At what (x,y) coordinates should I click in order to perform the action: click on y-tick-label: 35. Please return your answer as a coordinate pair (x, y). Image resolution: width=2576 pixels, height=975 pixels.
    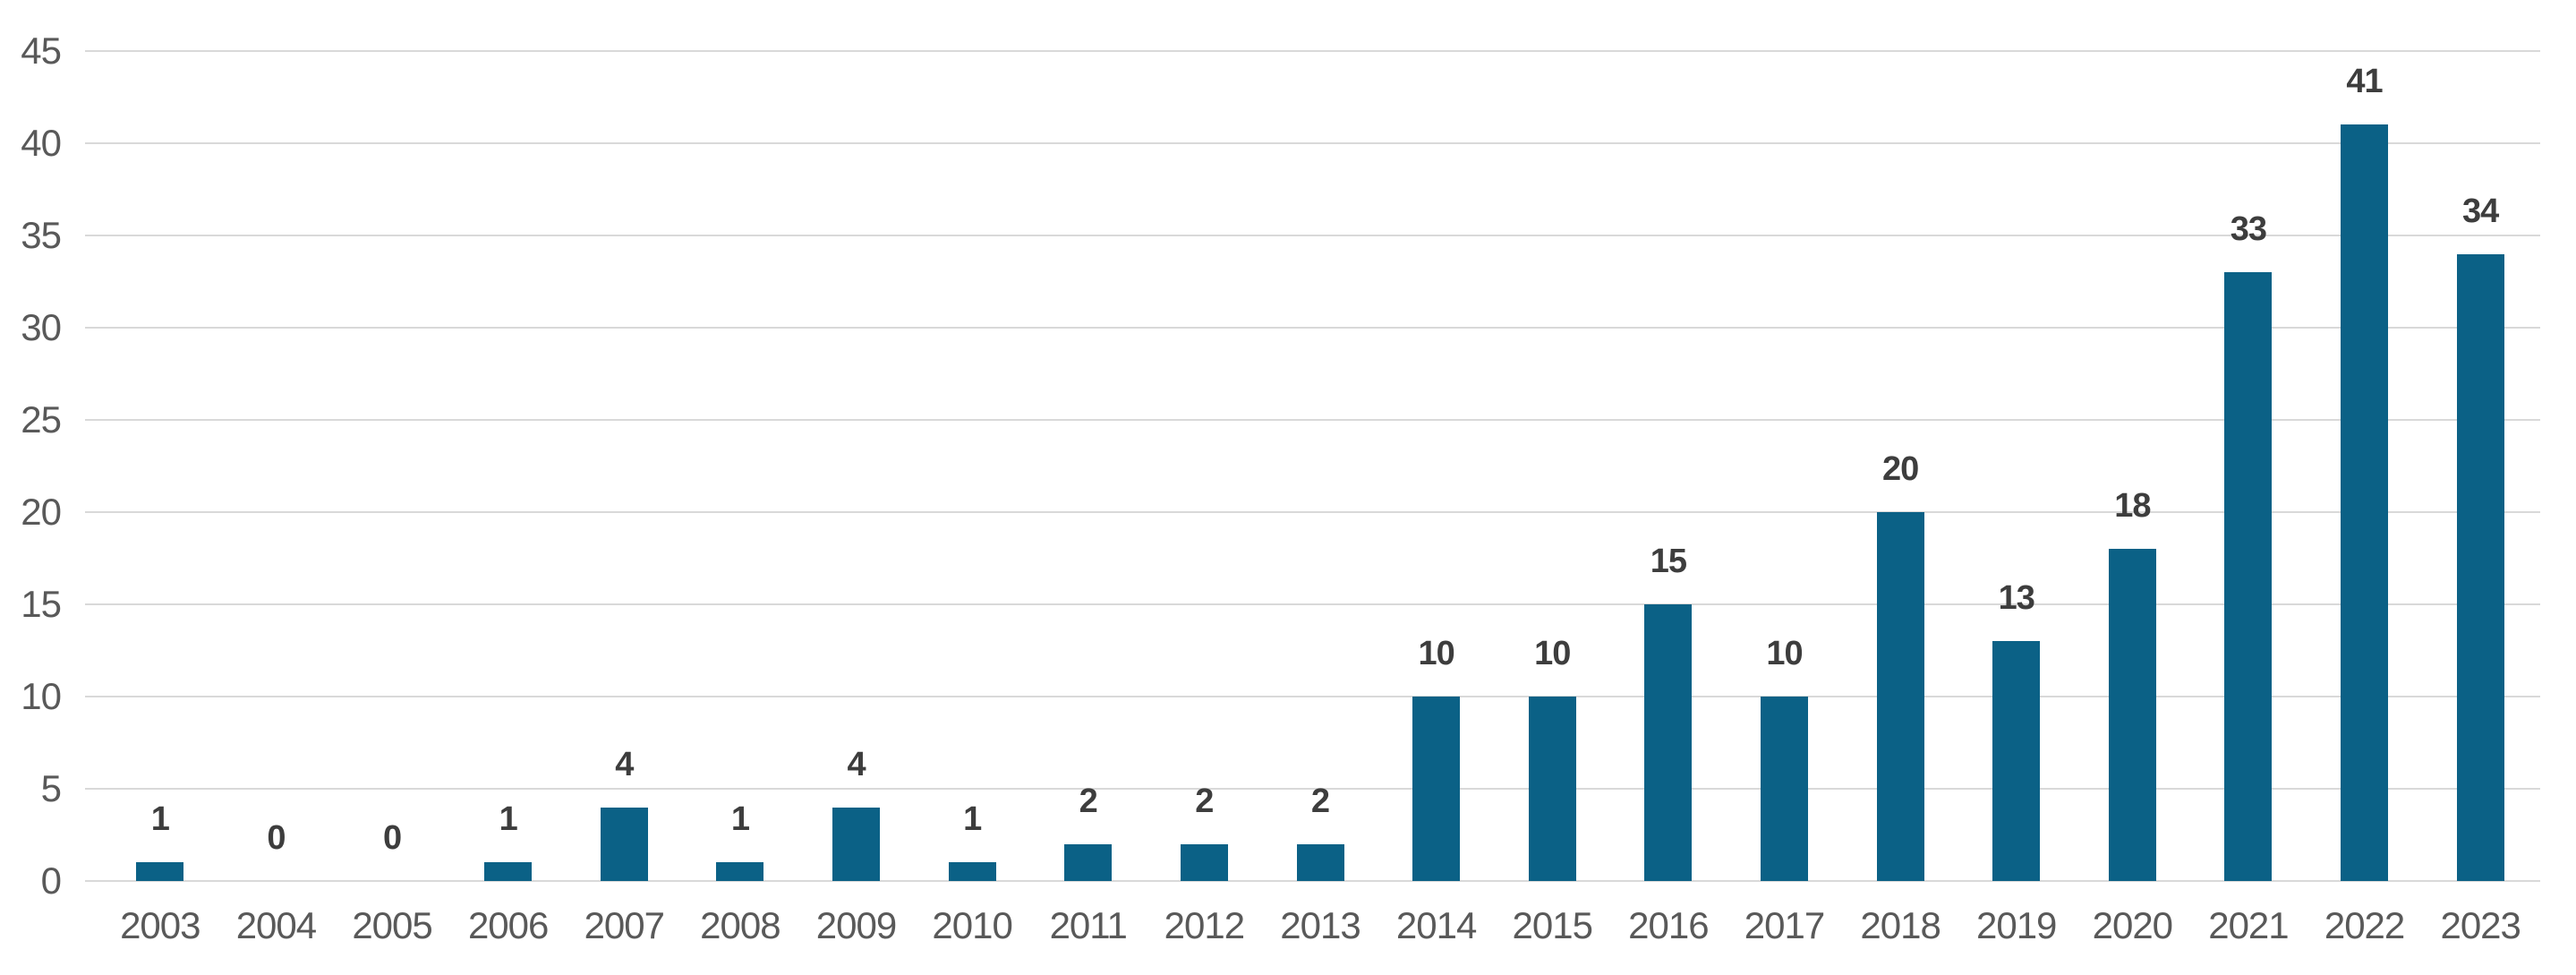
    Looking at the image, I should click on (41, 235).